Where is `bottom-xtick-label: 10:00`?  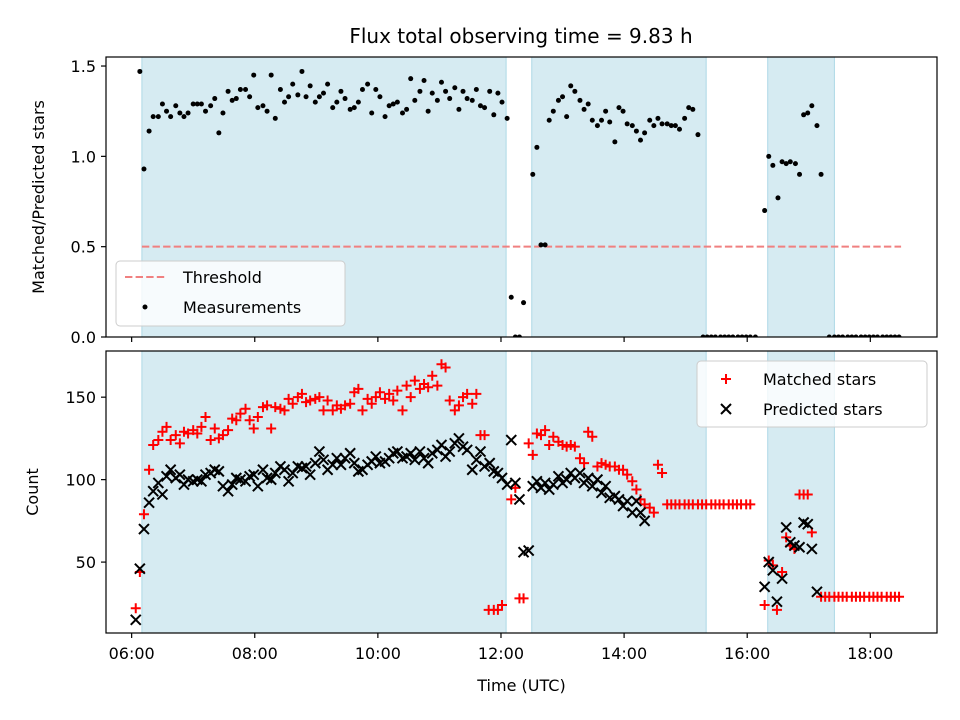
bottom-xtick-label: 10:00 is located at coordinates (378, 653).